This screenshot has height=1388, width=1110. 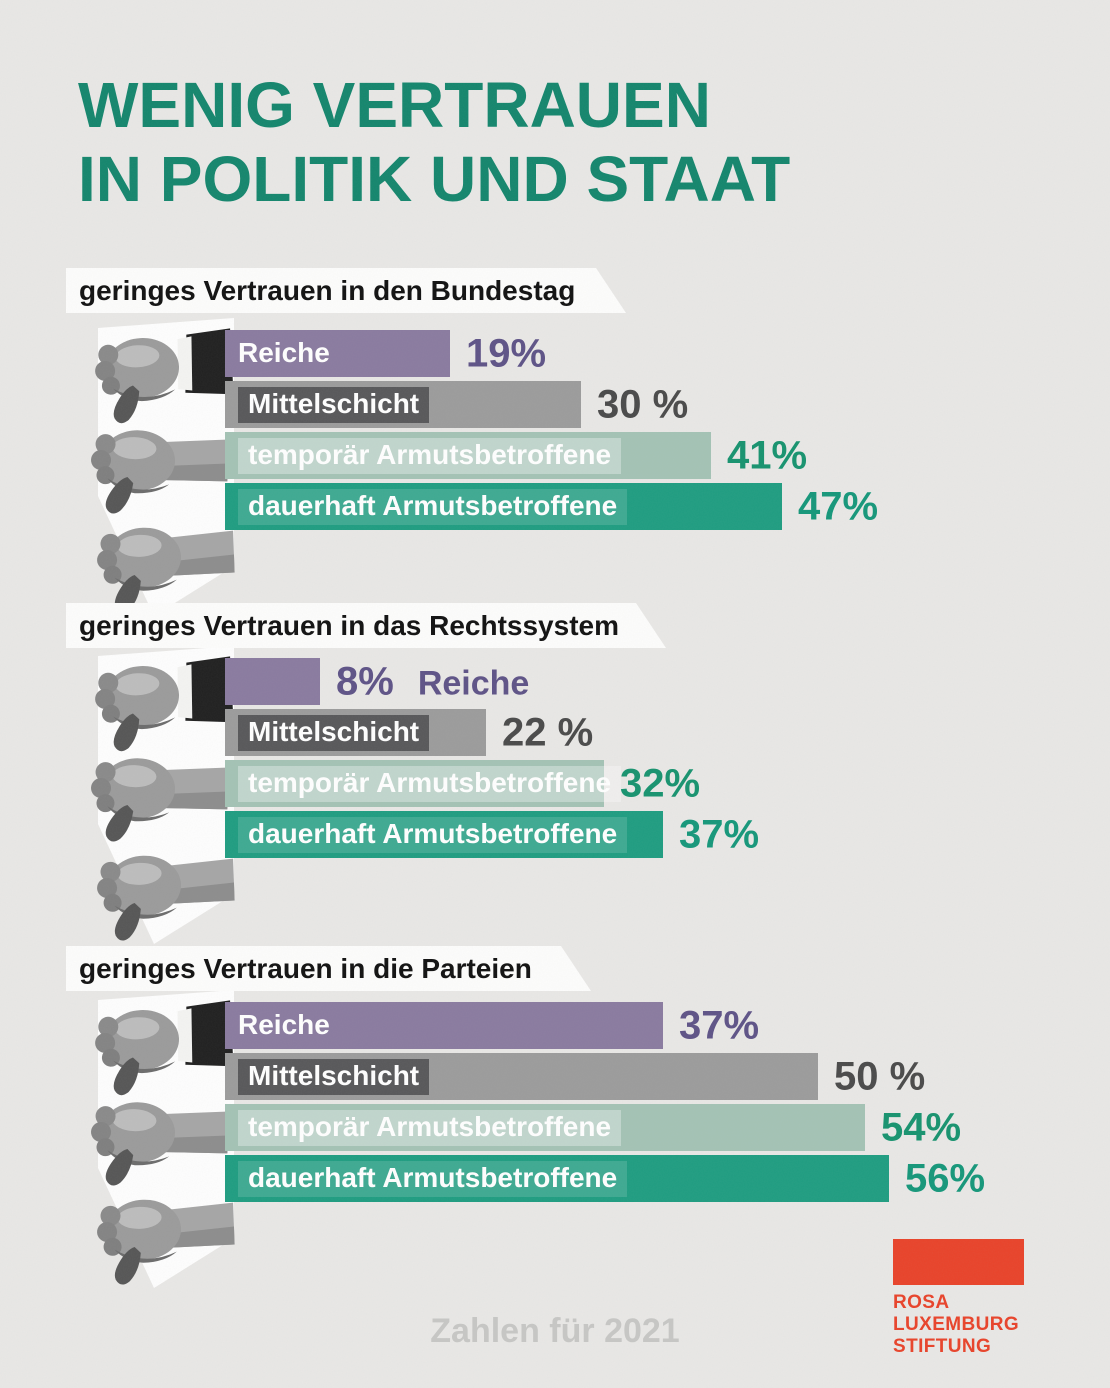 What do you see at coordinates (328, 968) in the screenshot?
I see `section-header: geringes Vertrauen in die Parteien` at bounding box center [328, 968].